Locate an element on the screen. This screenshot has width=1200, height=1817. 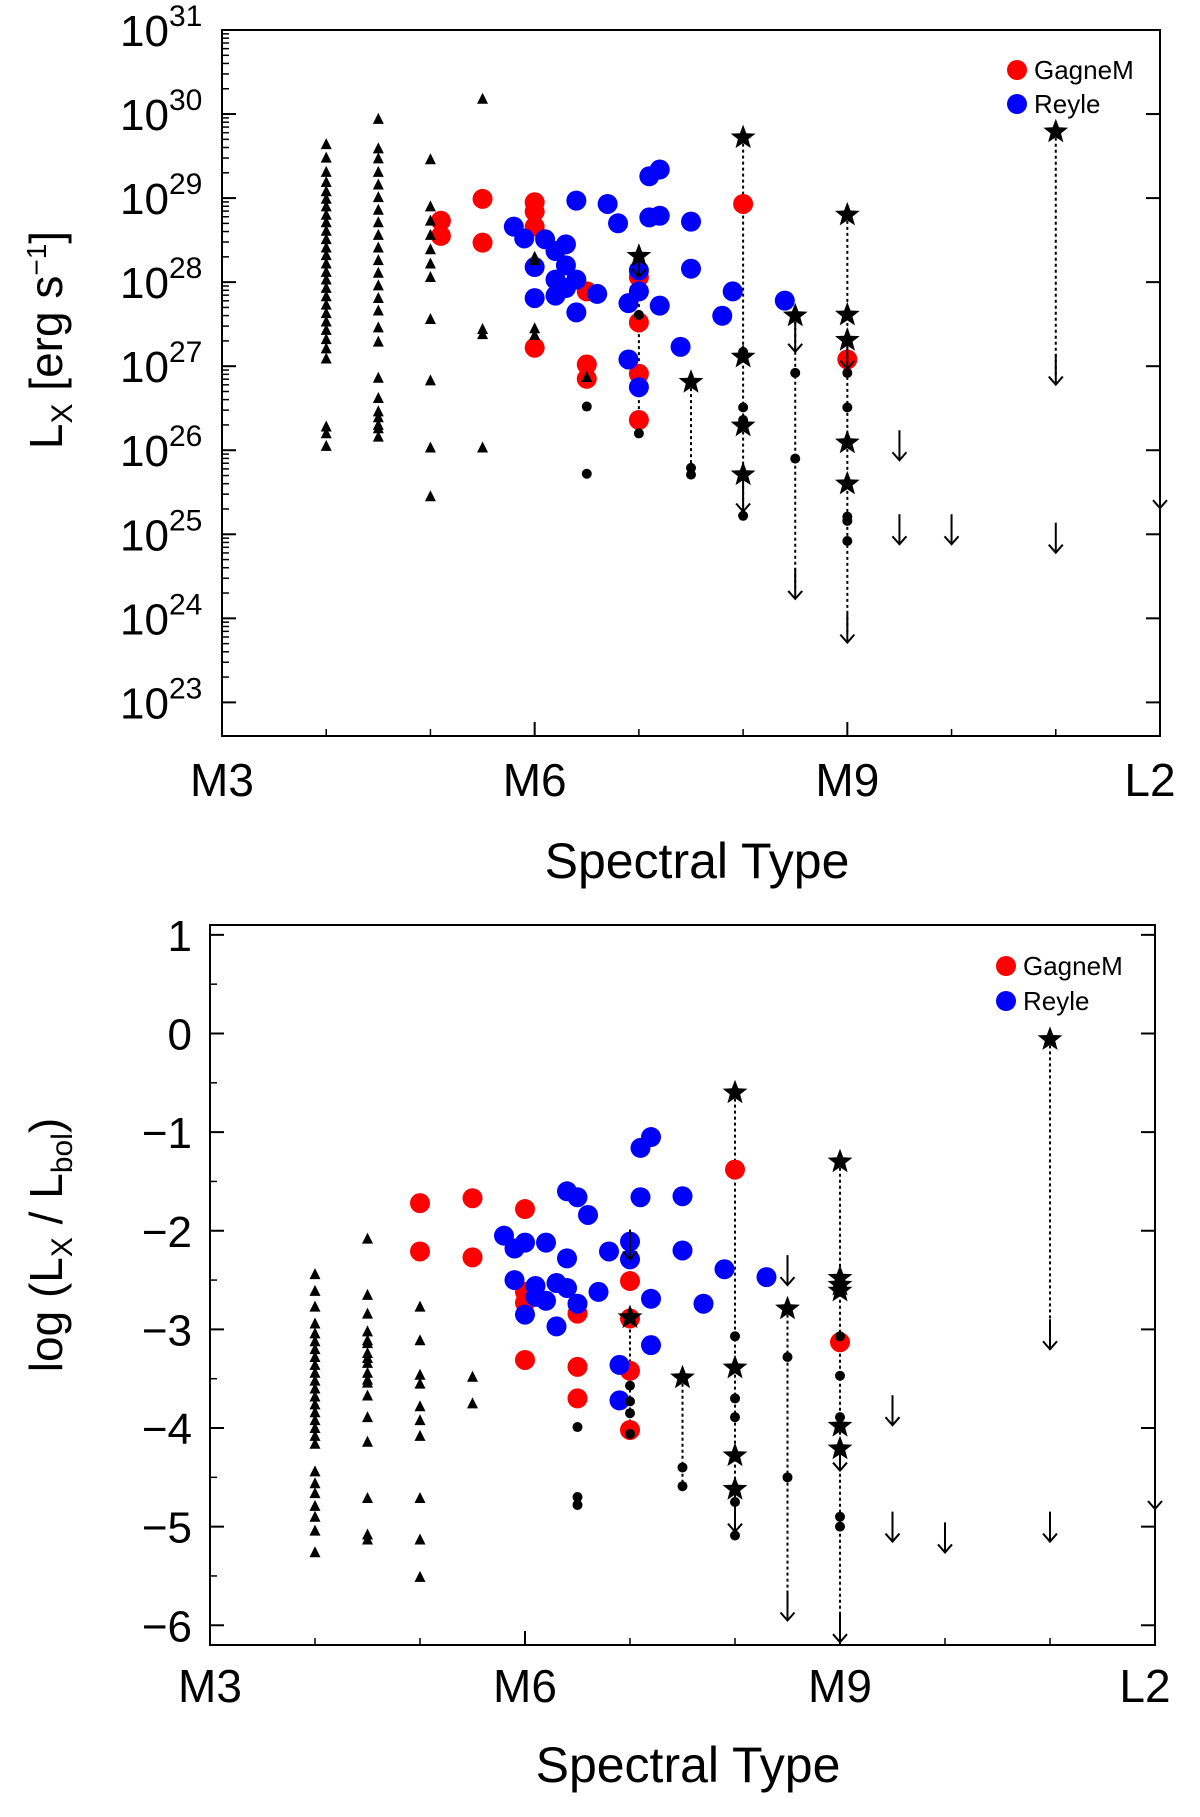
top-y-tick-exponent: 25 is located at coordinates (185, 520).